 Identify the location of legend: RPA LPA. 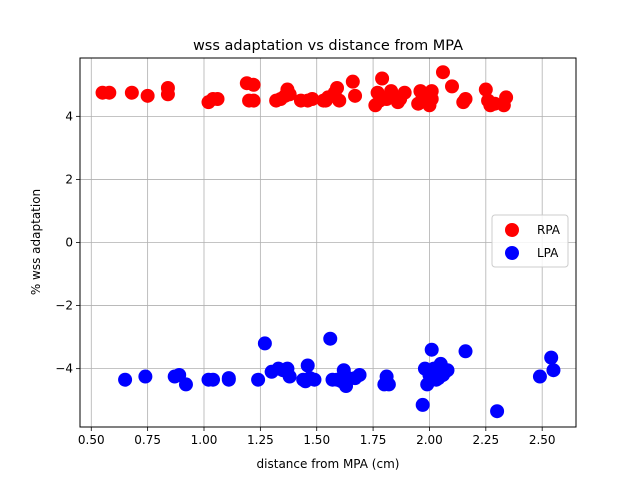
(530, 241).